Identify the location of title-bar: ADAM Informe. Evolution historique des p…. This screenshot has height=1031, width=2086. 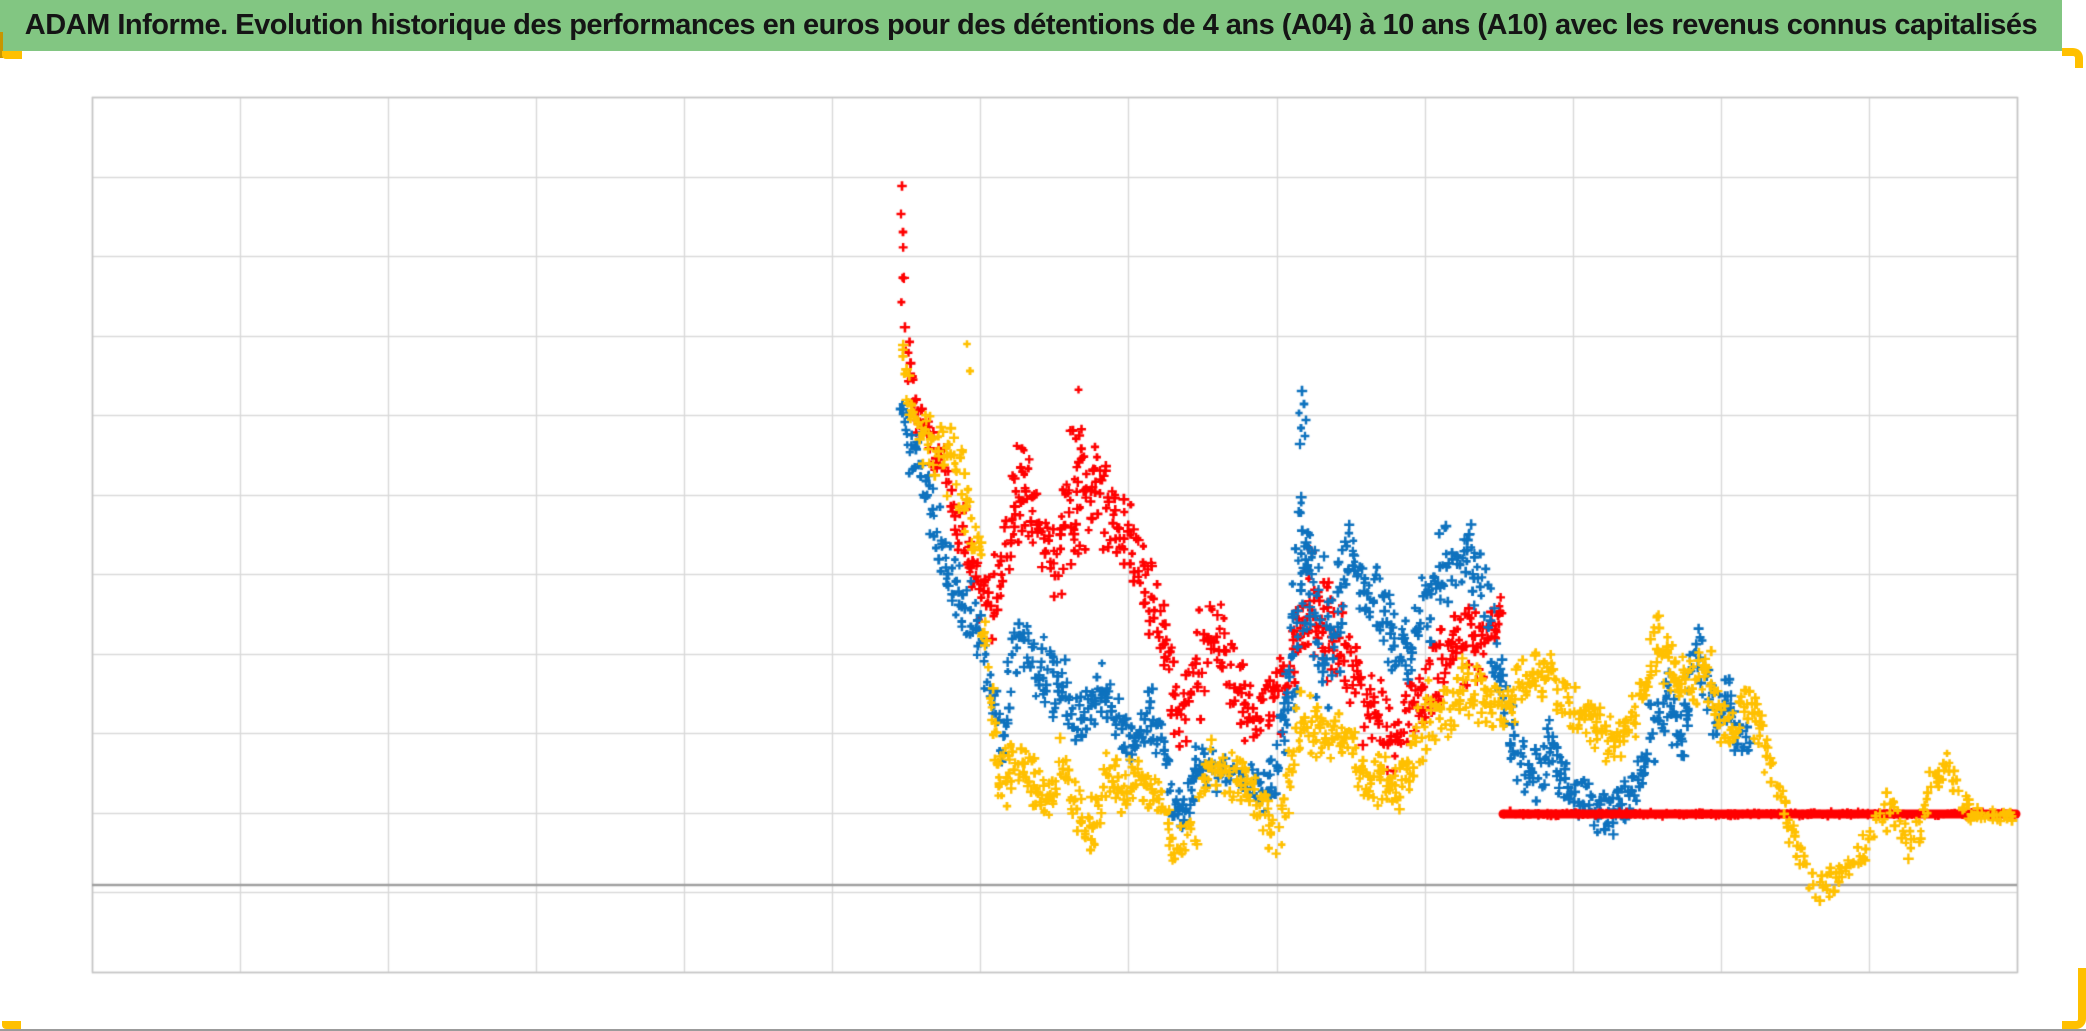
(1031, 25).